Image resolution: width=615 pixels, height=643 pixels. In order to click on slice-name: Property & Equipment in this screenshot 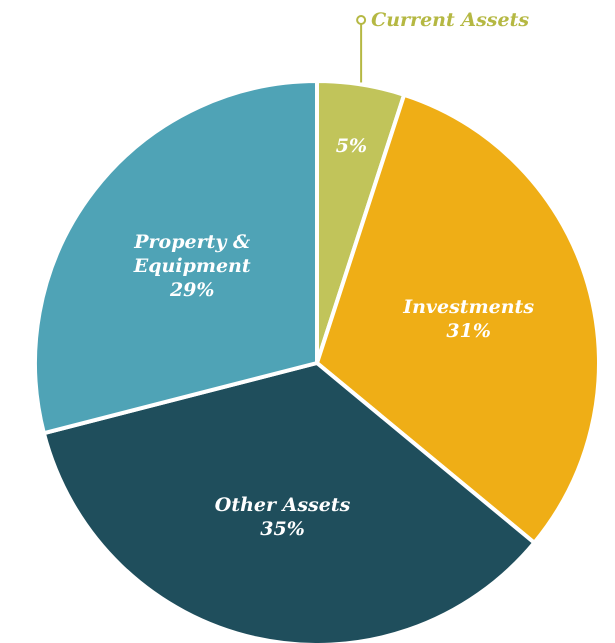, I will do `click(192, 254)`.